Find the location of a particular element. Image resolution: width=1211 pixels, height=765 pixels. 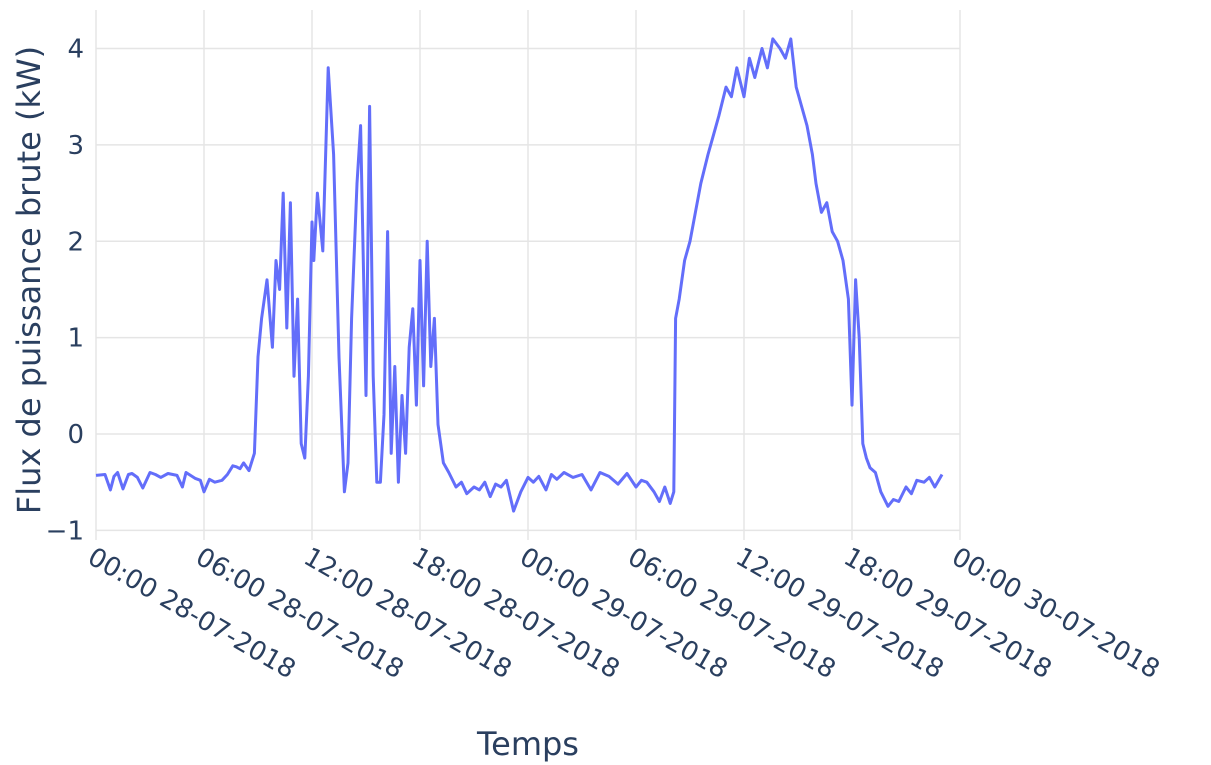

y-tick-label: −1 is located at coordinates (65, 531).